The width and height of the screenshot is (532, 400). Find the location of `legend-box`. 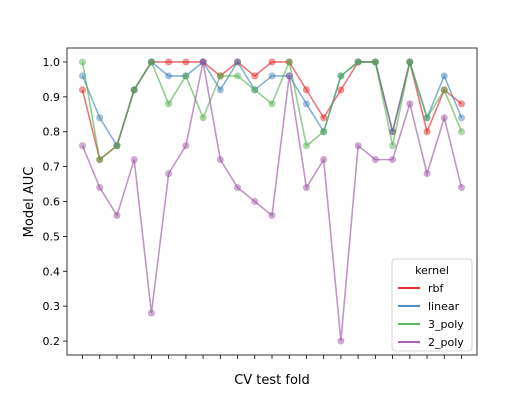

legend-box is located at coordinates (432, 305).